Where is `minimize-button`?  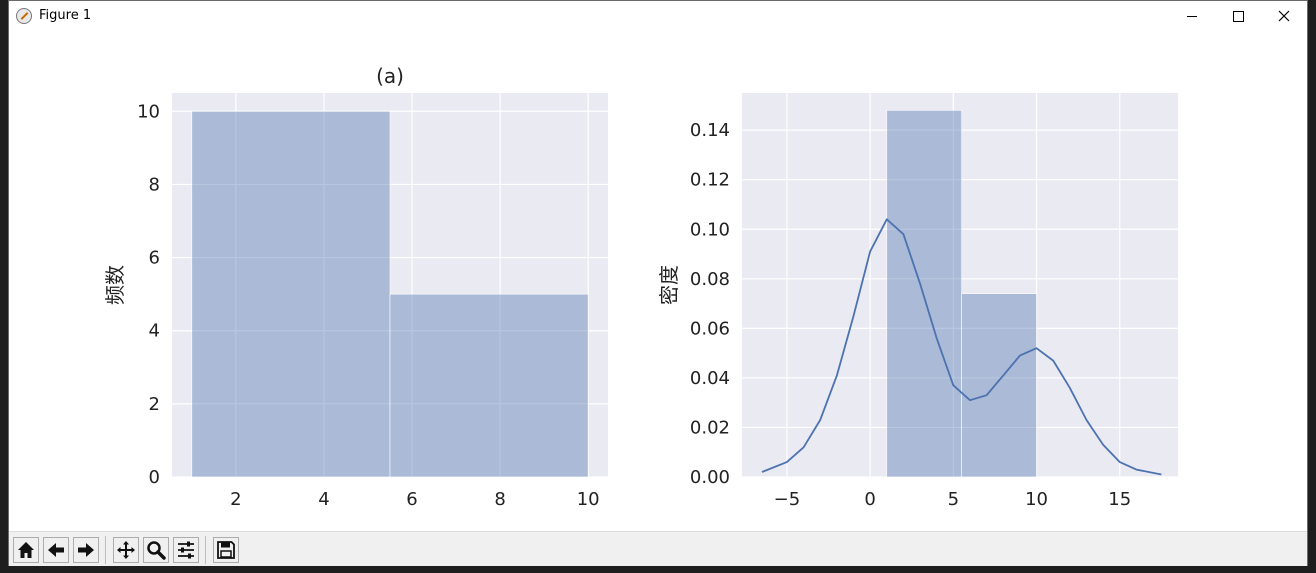 minimize-button is located at coordinates (1192, 16).